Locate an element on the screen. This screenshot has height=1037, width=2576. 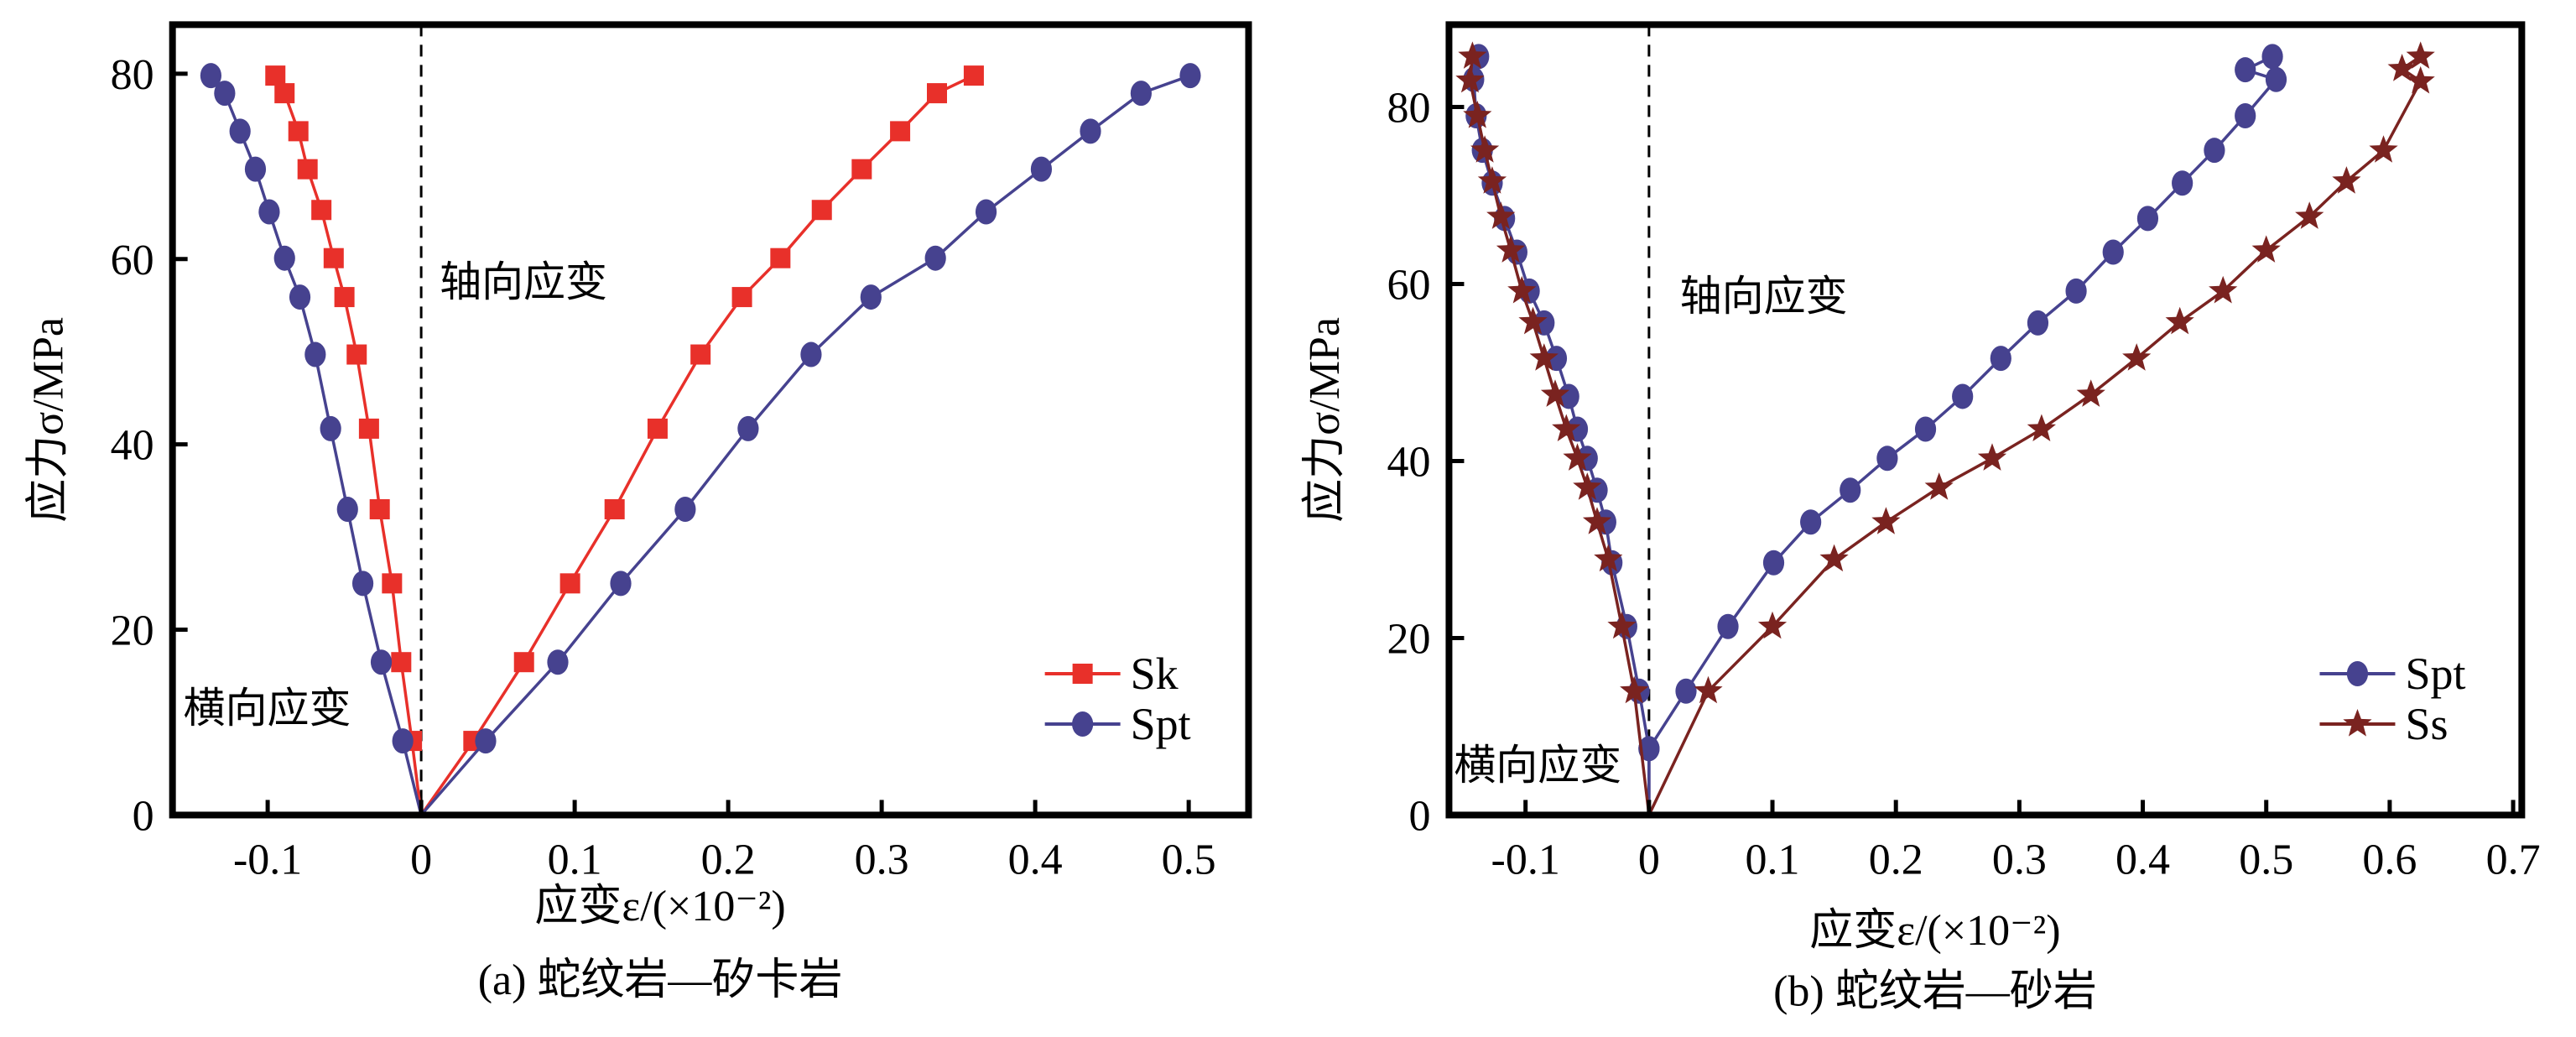
legend-marker-b is located at coordinates (2357, 674).